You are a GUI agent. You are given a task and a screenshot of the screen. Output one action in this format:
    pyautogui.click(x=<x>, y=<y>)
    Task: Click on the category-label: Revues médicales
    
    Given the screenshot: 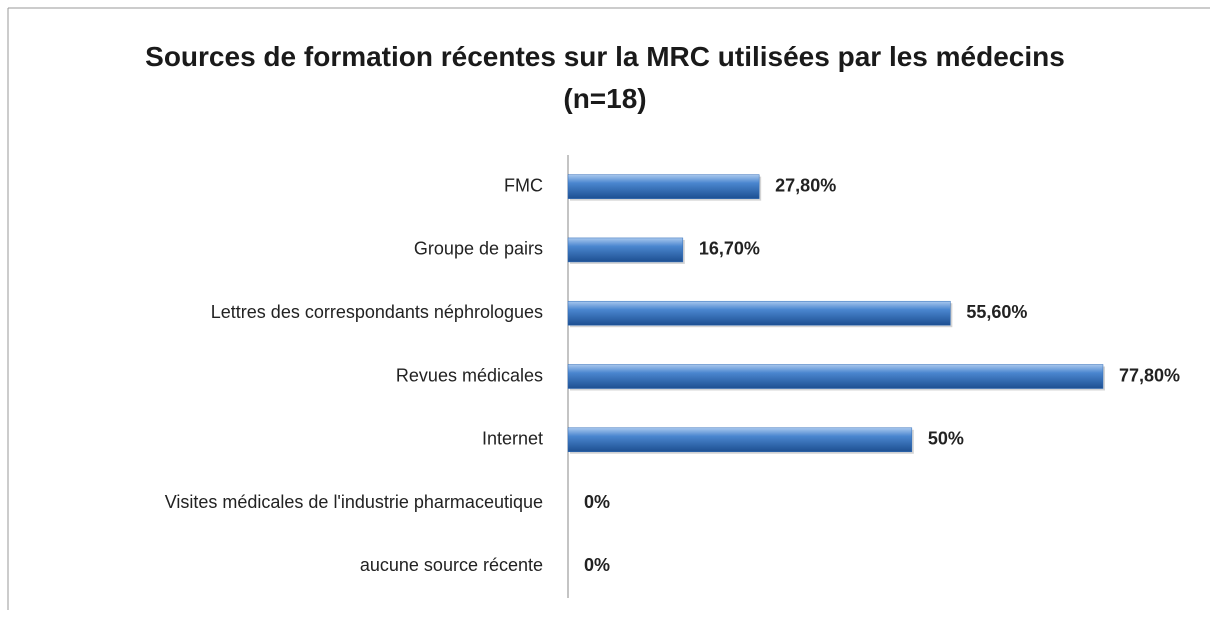 What is the action you would take?
    pyautogui.click(x=469, y=375)
    